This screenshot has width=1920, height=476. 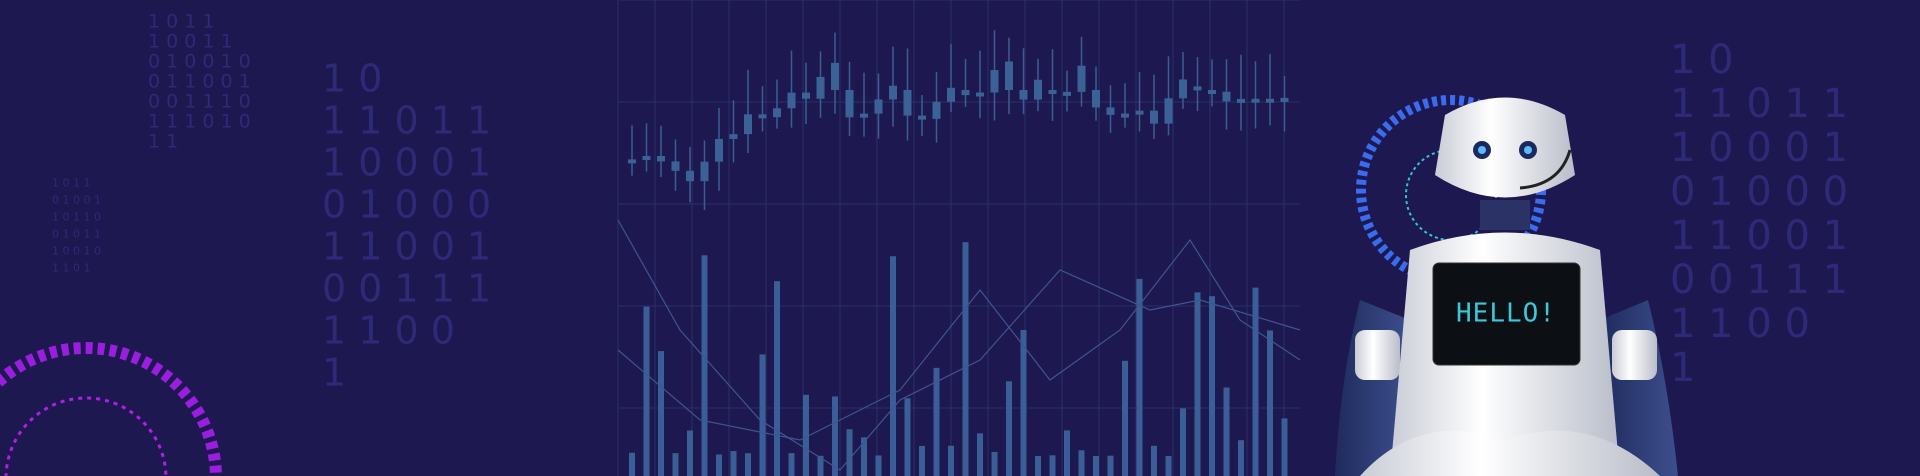 I want to click on binary-row: 1 1 0 1, so click(x=71, y=268).